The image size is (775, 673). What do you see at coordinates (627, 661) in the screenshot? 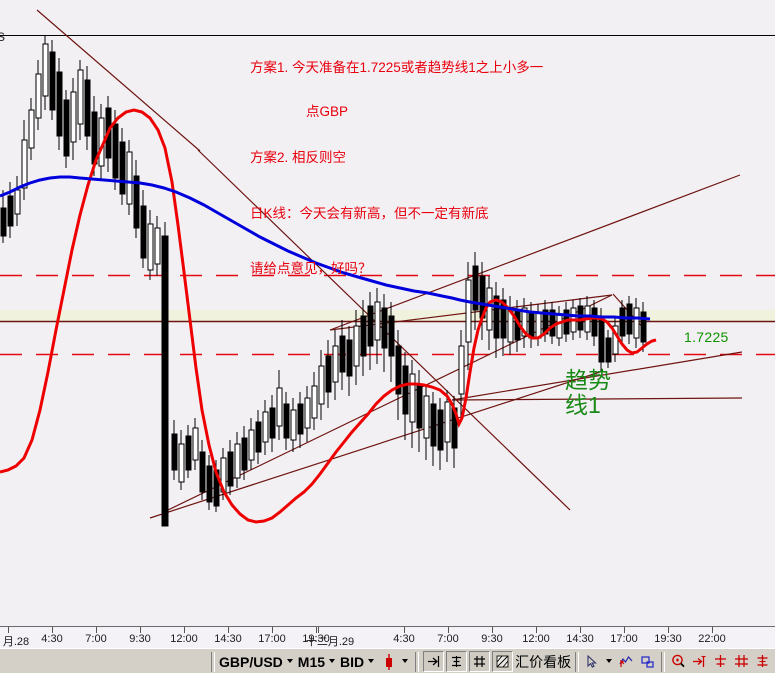
I see `drawing-tool-icon` at bounding box center [627, 661].